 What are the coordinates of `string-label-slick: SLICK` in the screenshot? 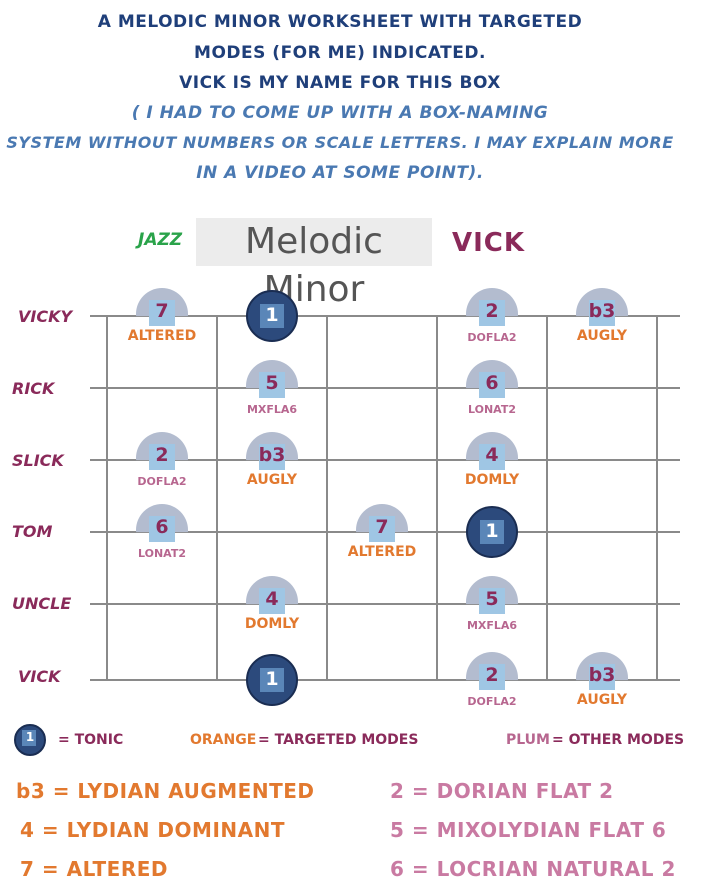 It's located at (38, 460).